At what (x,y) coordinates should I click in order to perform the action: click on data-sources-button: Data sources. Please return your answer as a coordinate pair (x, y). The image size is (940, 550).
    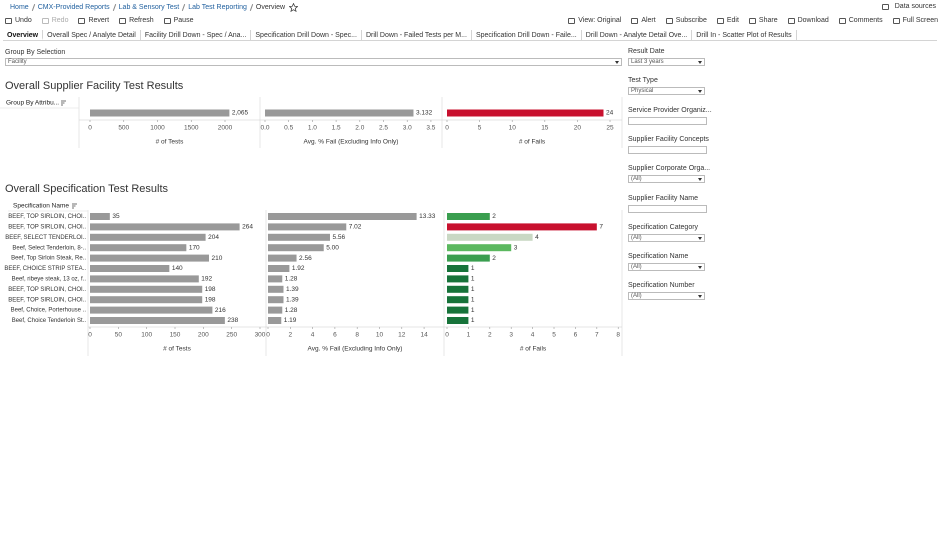
    Looking at the image, I should click on (908, 6).